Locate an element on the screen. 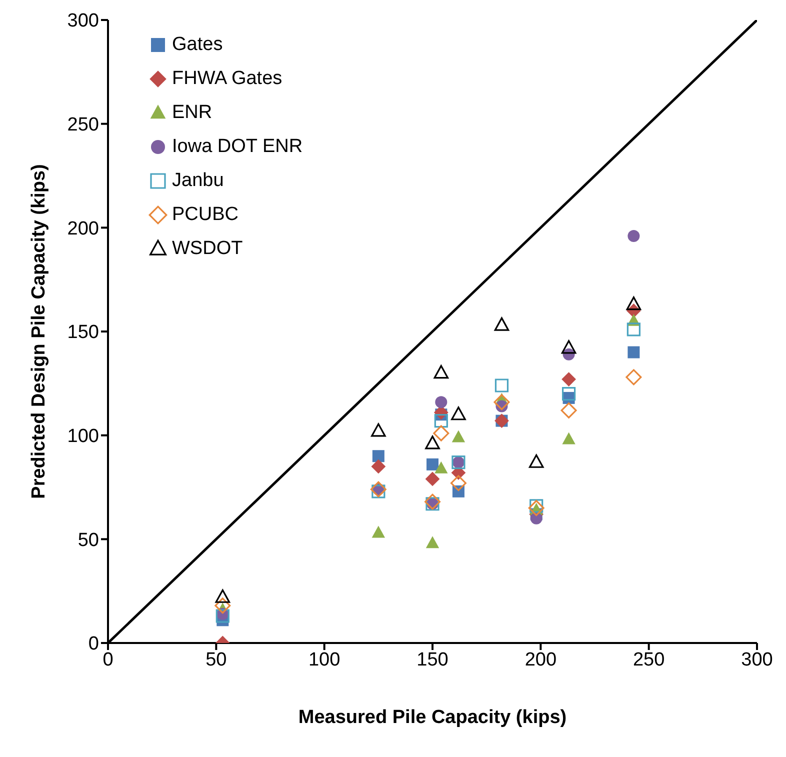 This screenshot has width=786, height=757. x-tick-label: 100 is located at coordinates (324, 659).